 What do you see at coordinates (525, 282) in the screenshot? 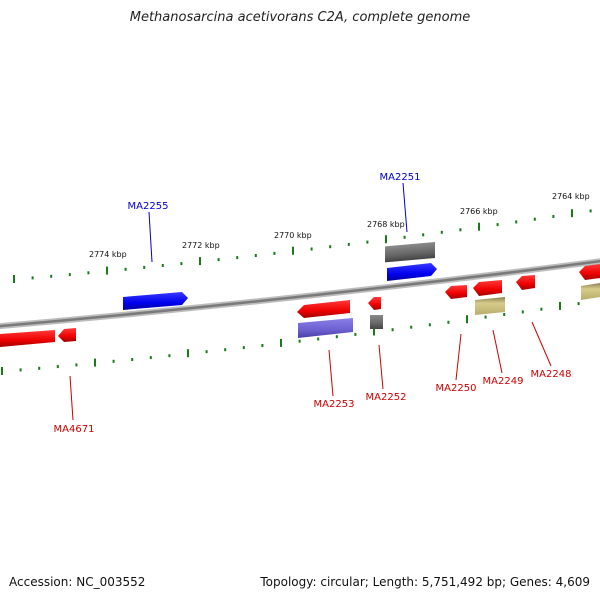
I see `gene-ma2248` at bounding box center [525, 282].